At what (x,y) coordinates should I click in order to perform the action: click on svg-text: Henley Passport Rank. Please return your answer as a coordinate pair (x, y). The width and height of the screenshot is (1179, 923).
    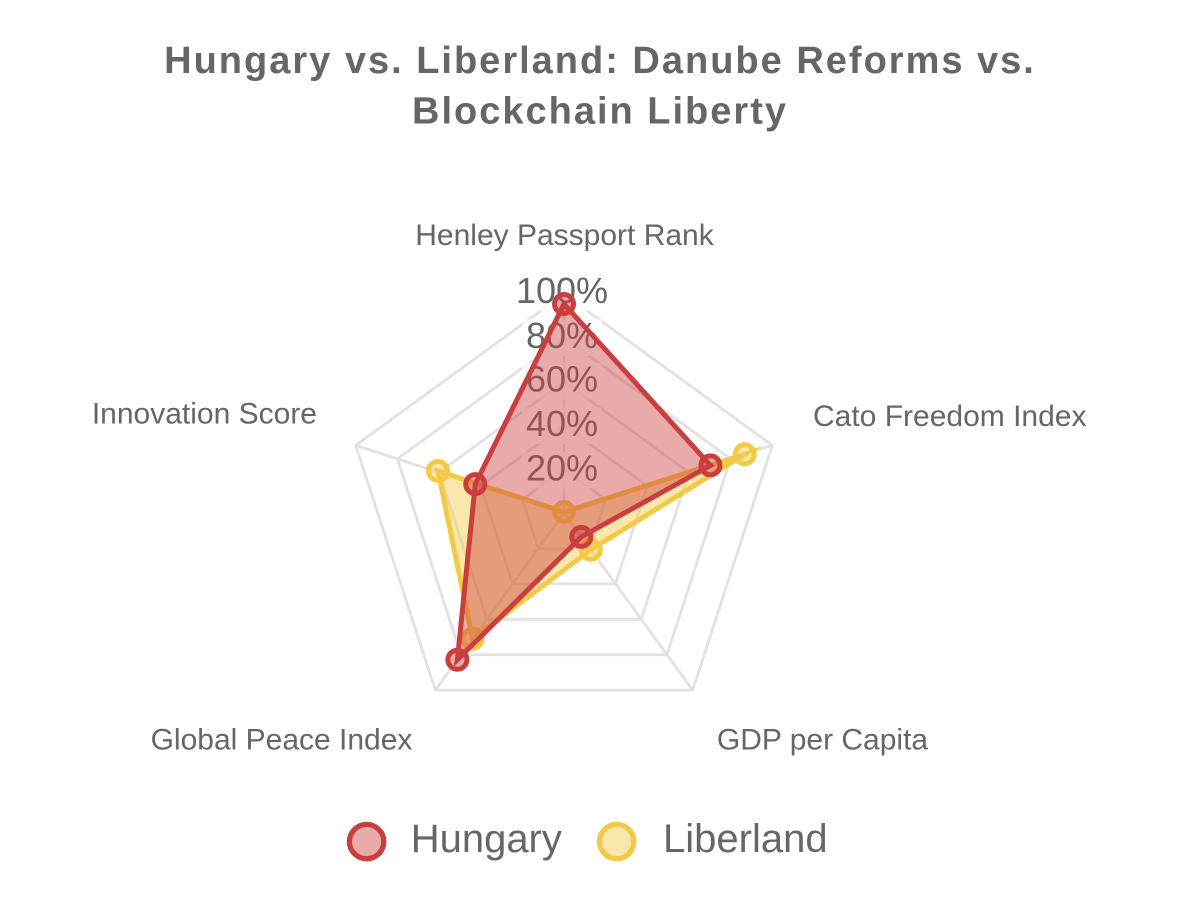
    Looking at the image, I should click on (564, 235).